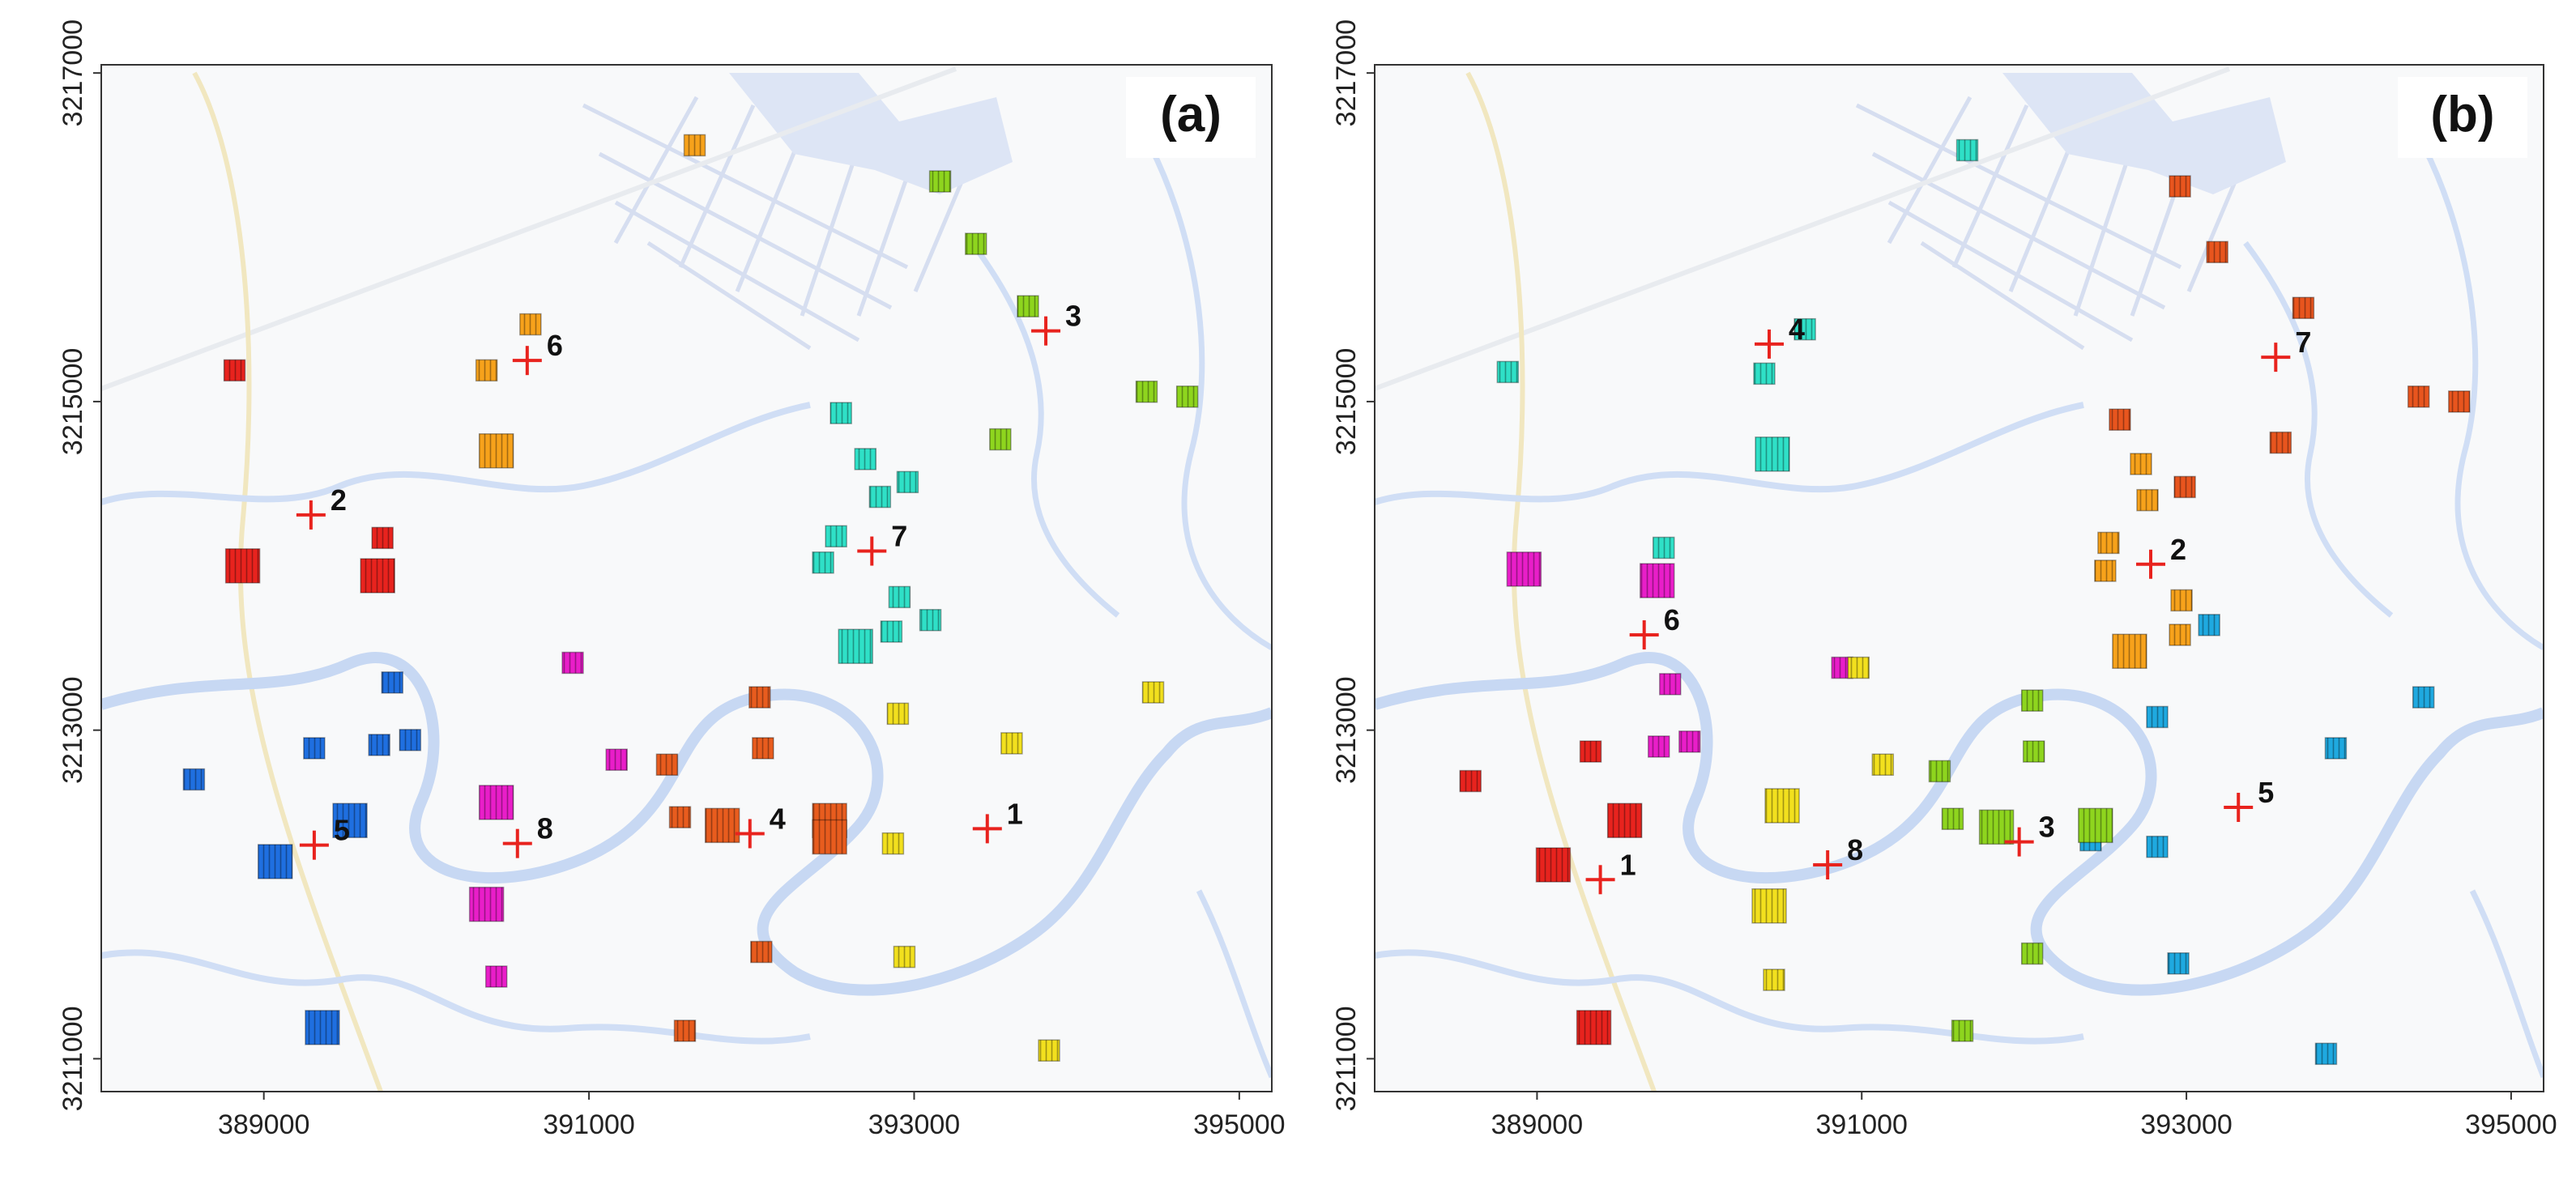  Describe the element at coordinates (321, 506) in the screenshot. I see `sample-marker: 2` at that location.